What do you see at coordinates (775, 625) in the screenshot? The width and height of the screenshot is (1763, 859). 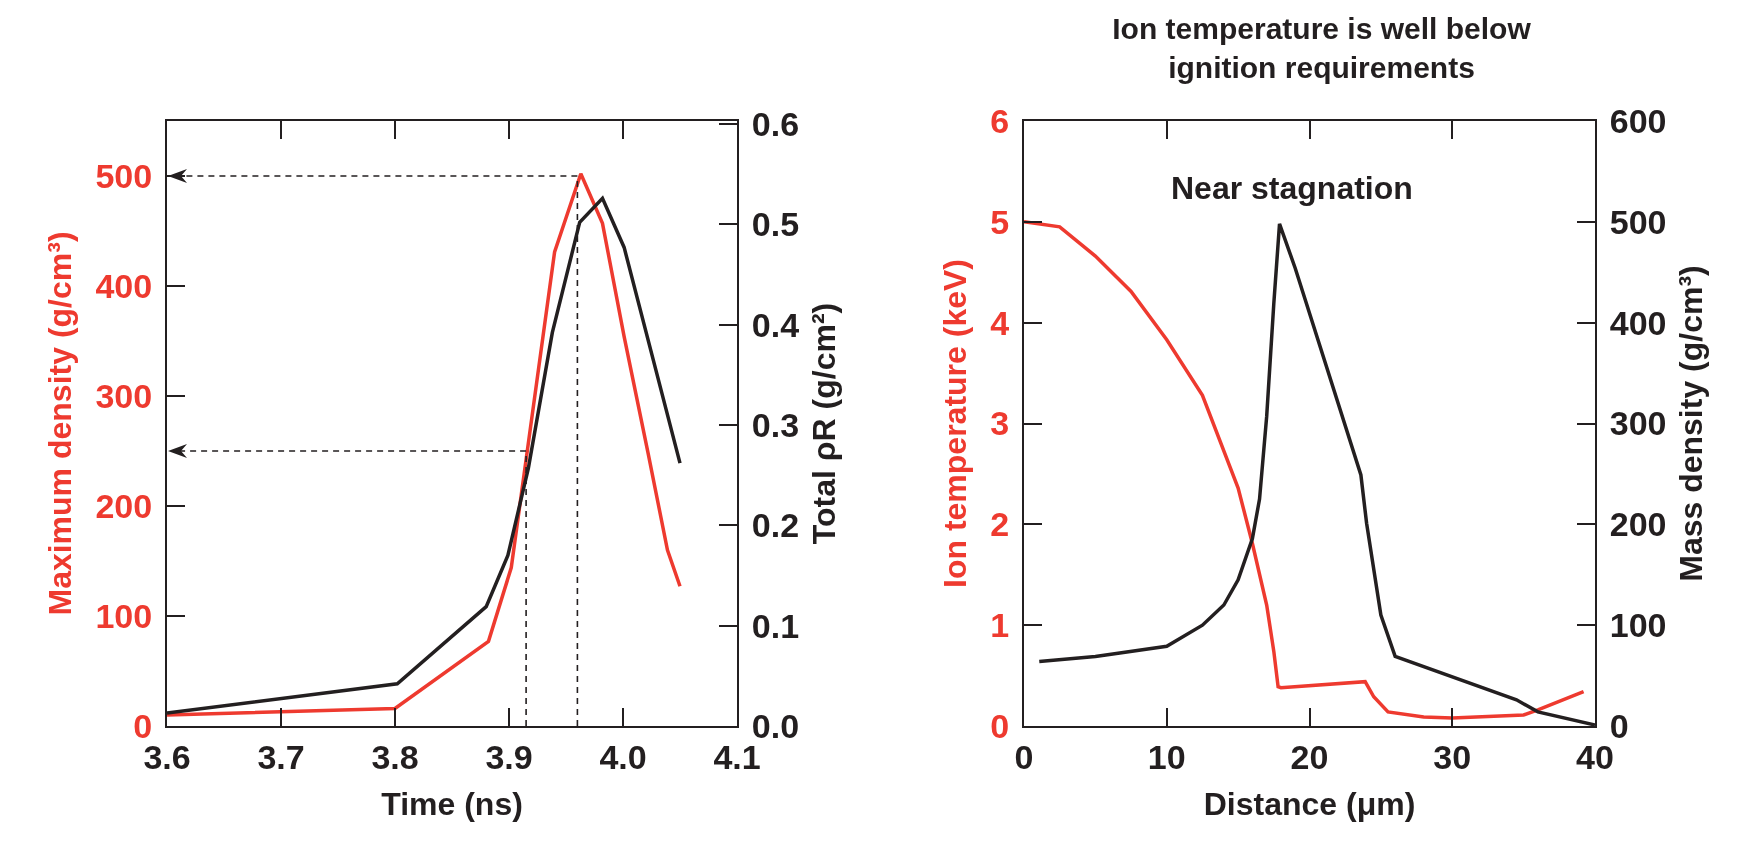 I see `y2-tick-label: 0.1` at bounding box center [775, 625].